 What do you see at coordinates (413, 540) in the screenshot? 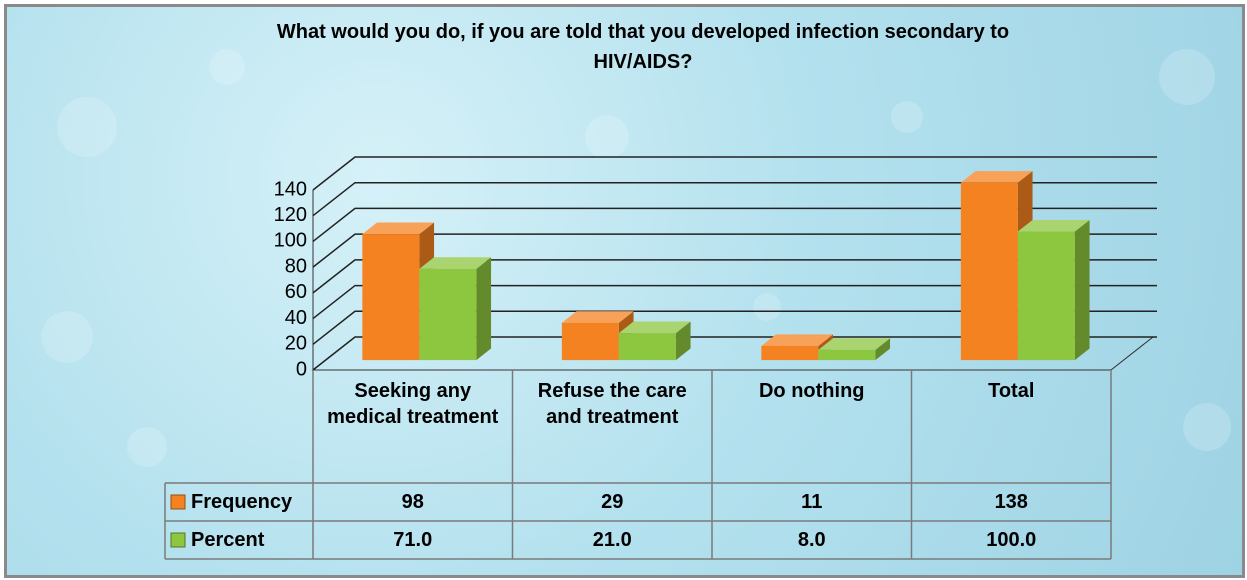
I see `table-value: 71.0` at bounding box center [413, 540].